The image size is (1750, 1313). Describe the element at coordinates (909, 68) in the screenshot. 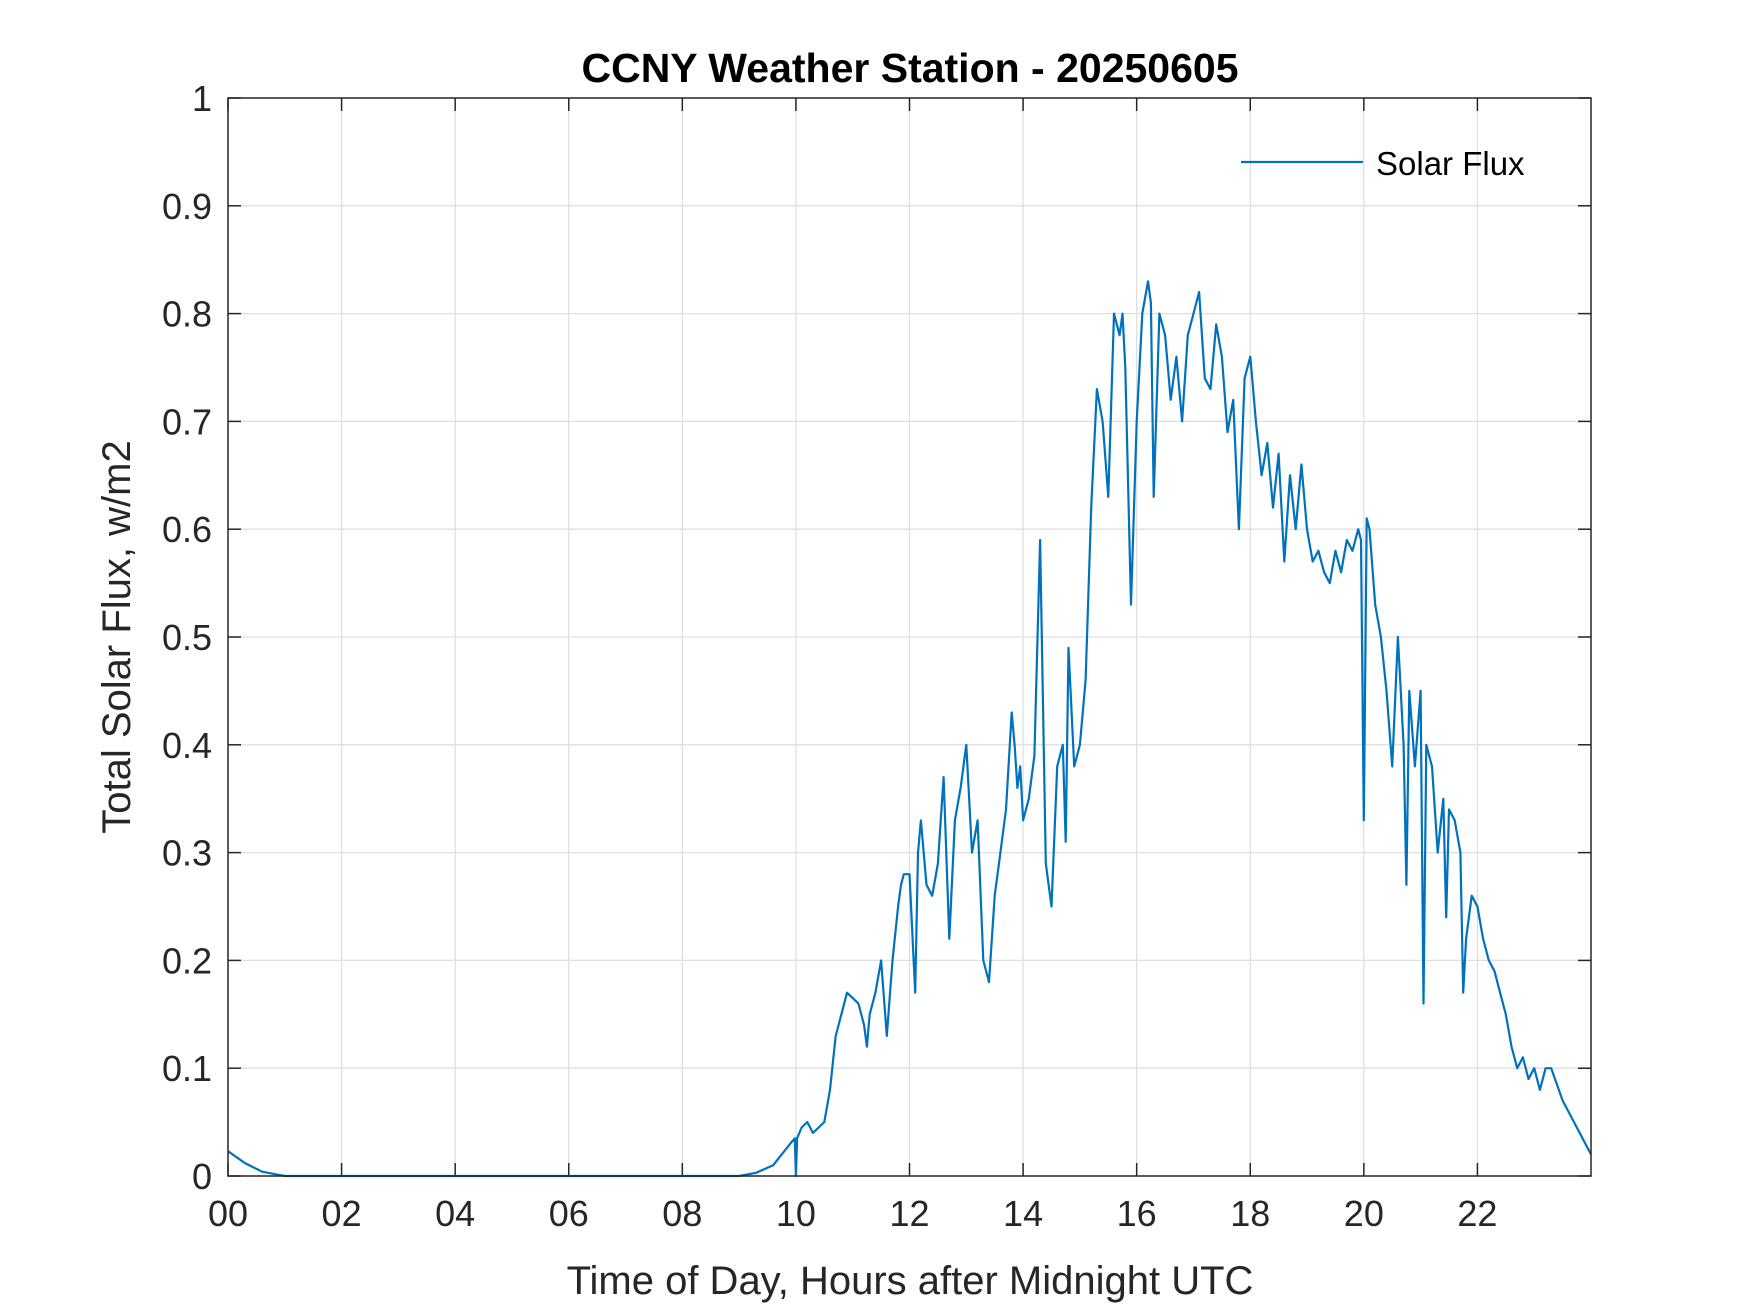

I see `chart-title: CCNY Weather Station - 20250605` at that location.